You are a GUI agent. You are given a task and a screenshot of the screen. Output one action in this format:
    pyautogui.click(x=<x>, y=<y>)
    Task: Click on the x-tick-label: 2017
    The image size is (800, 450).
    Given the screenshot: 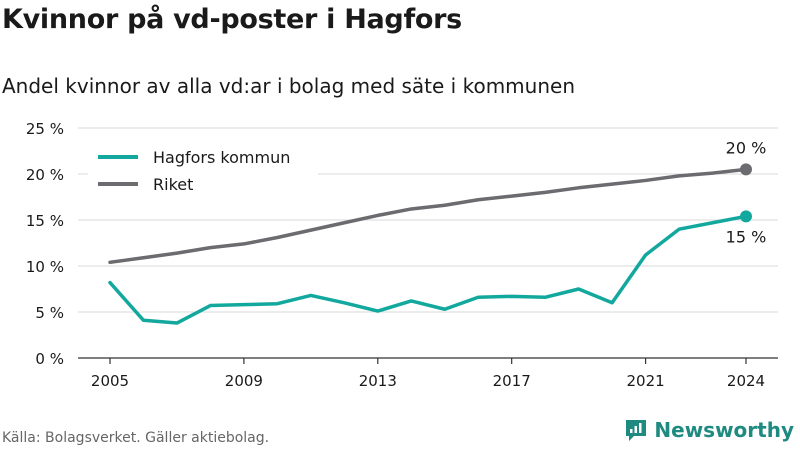 What is the action you would take?
    pyautogui.click(x=512, y=381)
    